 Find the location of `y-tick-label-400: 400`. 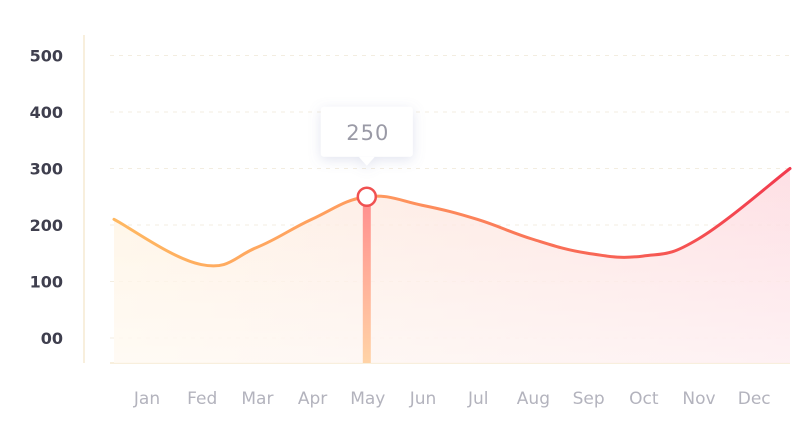

y-tick-label-400: 400 is located at coordinates (46, 112).